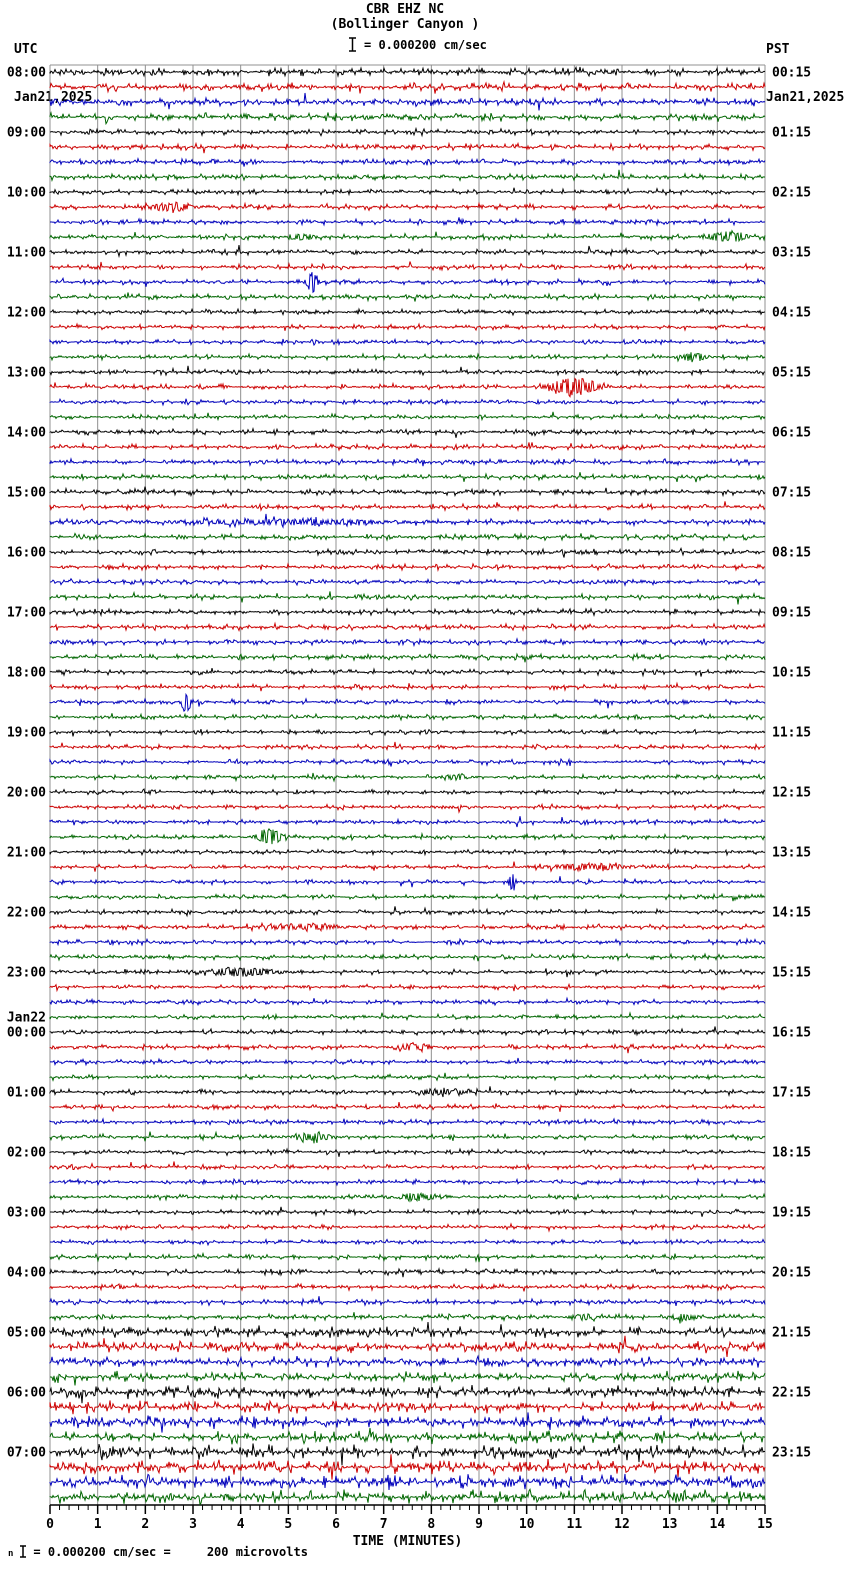 This screenshot has height=1584, width=850. What do you see at coordinates (407, 477) in the screenshot?
I see `seismogram-trace-1400-green` at bounding box center [407, 477].